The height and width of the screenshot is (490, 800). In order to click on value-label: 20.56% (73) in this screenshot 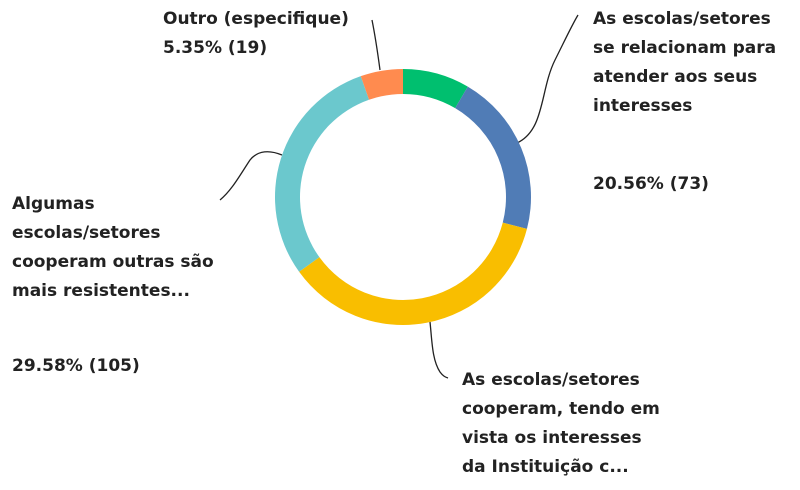, I will do `click(651, 184)`.